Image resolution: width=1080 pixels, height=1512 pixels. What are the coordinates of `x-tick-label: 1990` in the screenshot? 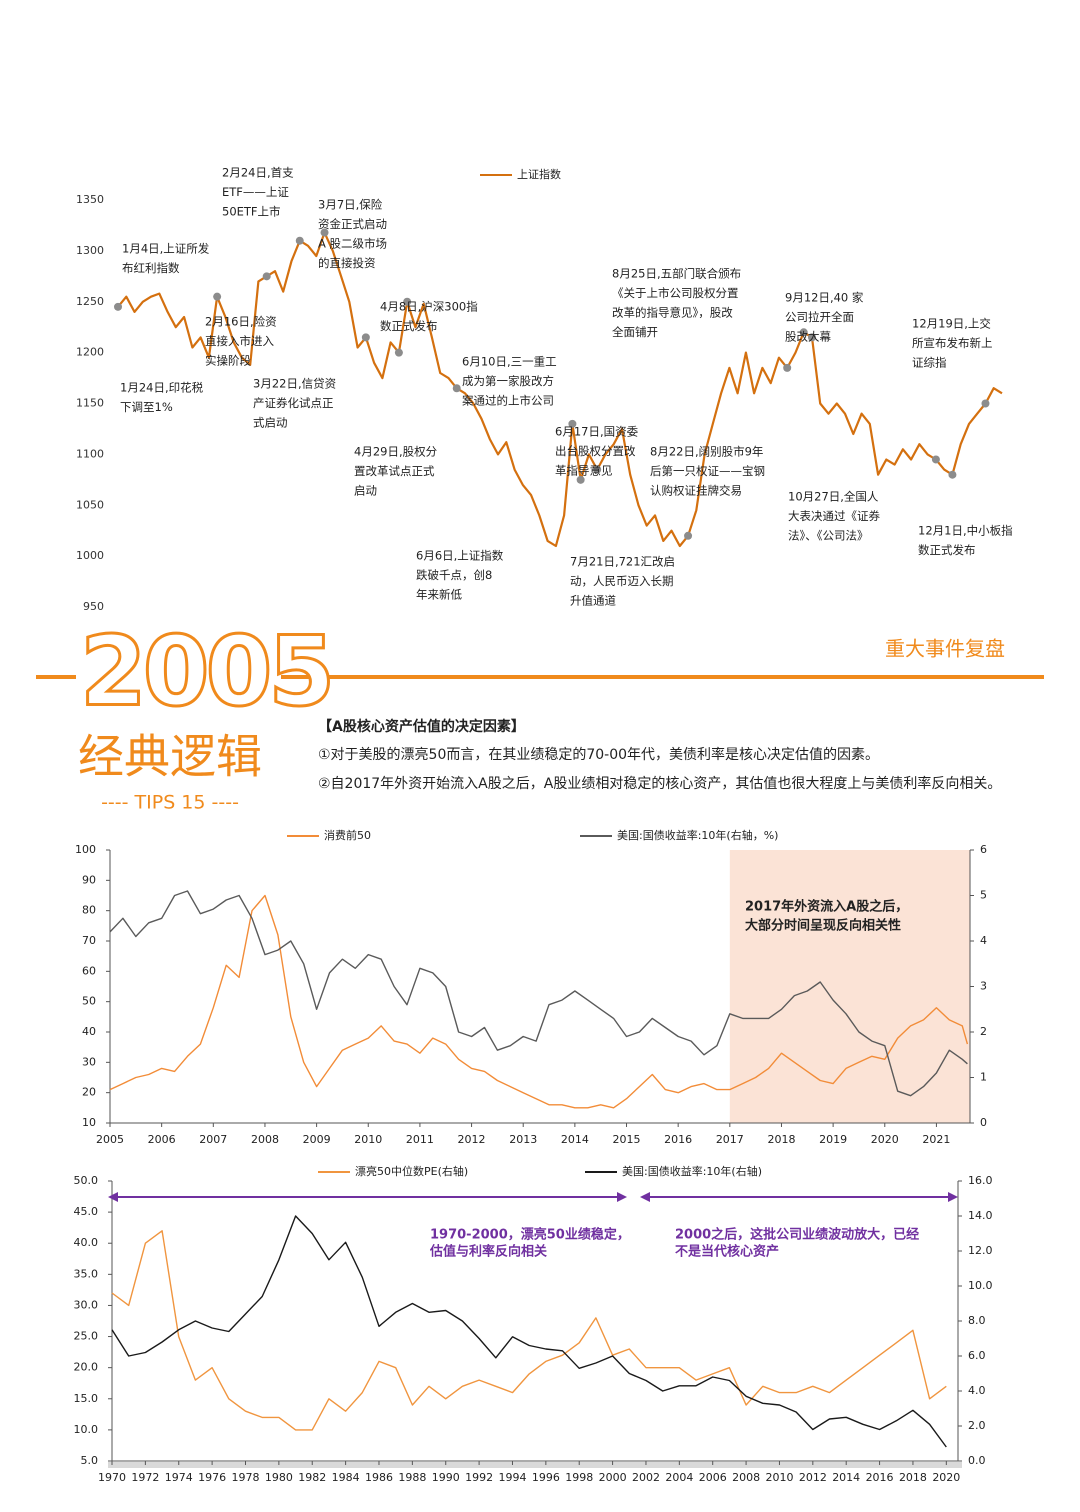 It's located at (446, 1477).